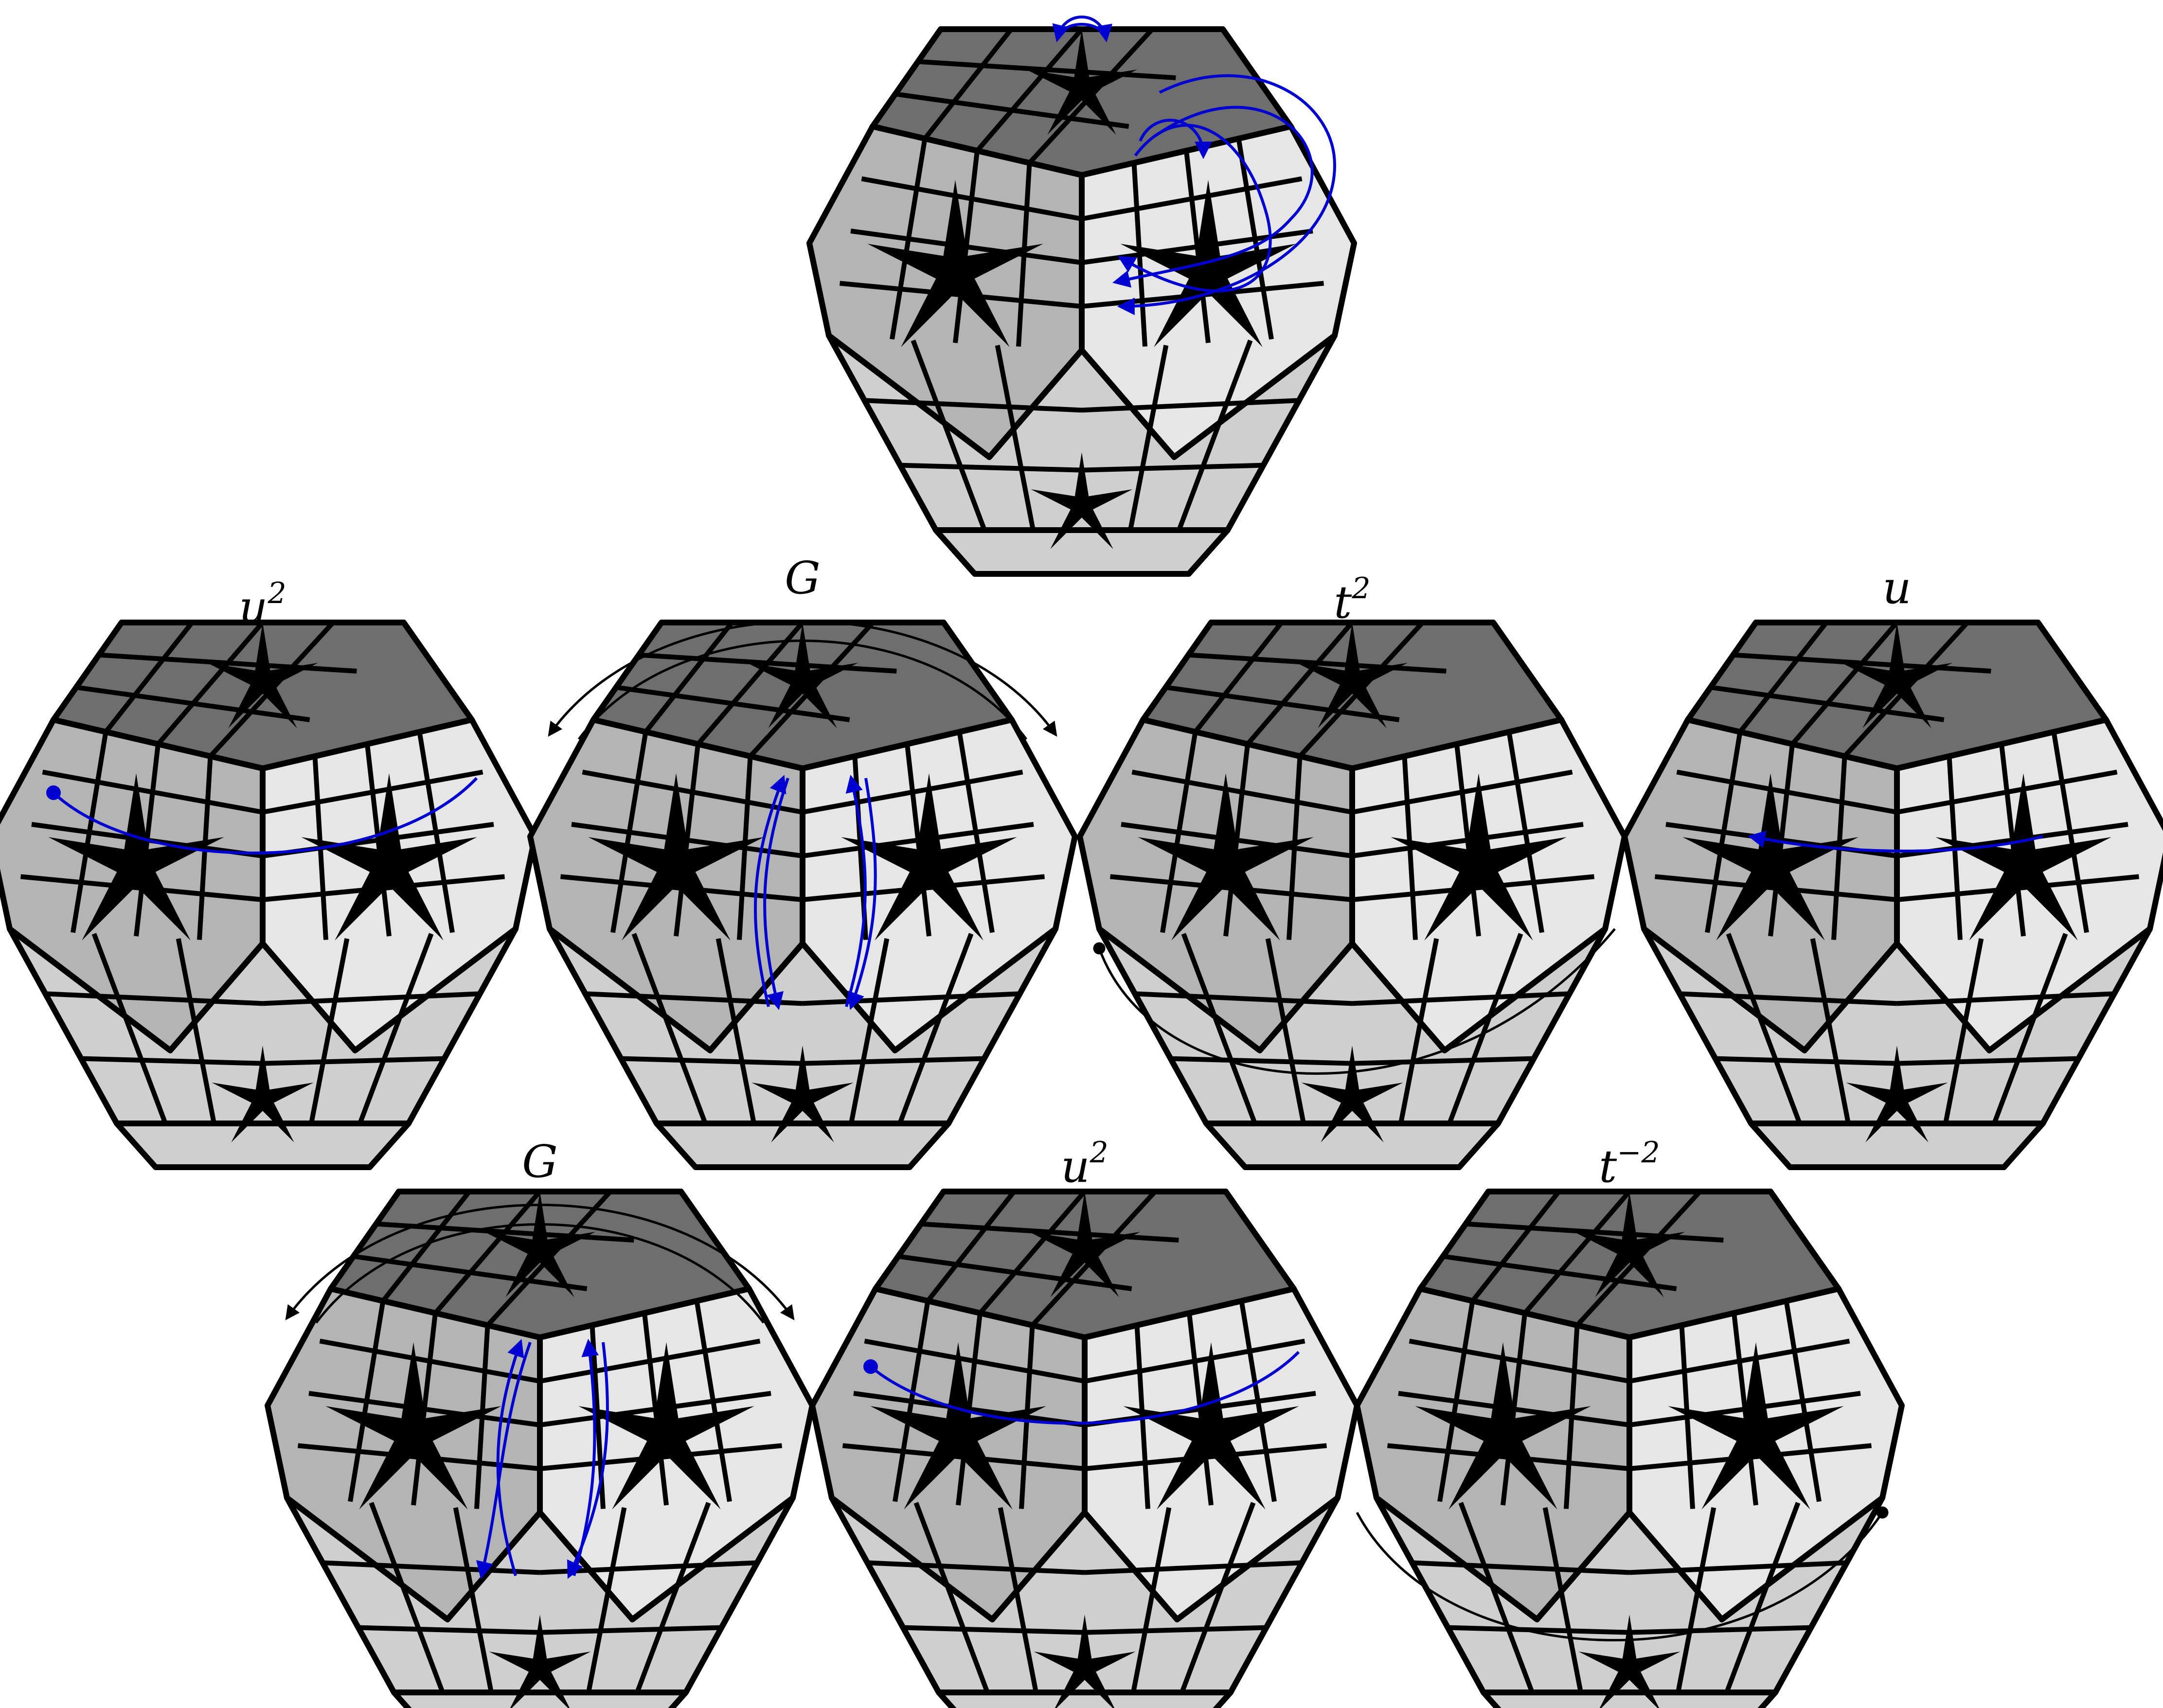 This screenshot has height=1708, width=2163. Describe the element at coordinates (1895, 842) in the screenshot. I see `u-short-arrow` at that location.